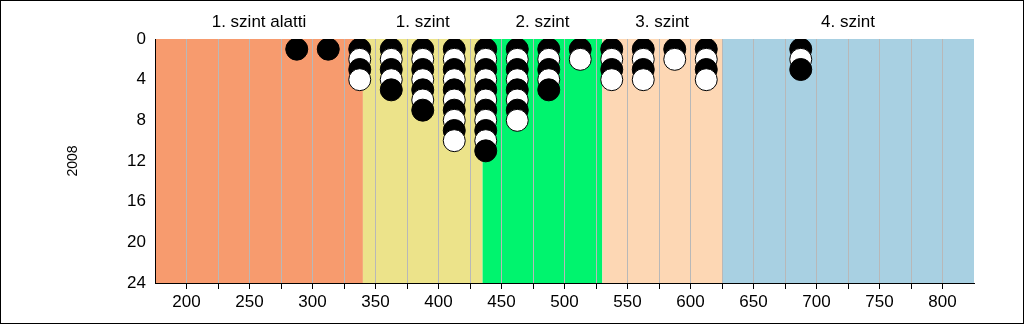 This screenshot has height=324, width=1024. I want to click on x-tick-label: 250, so click(249, 301).